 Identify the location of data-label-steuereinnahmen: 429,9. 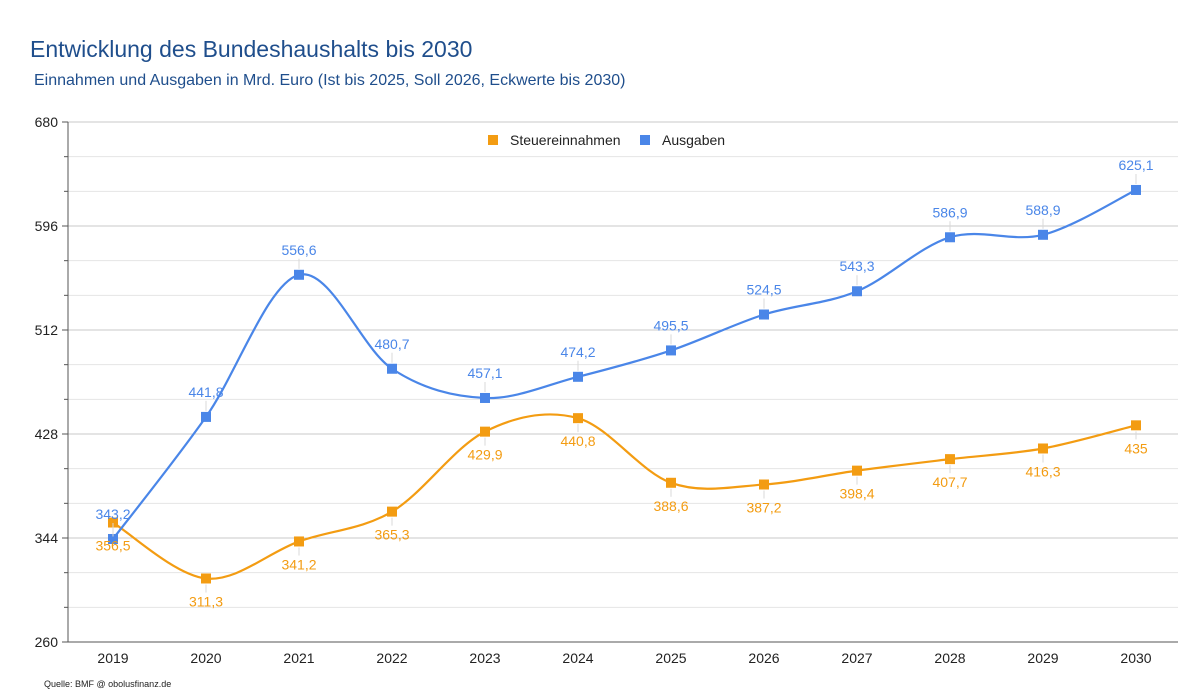
(484, 455).